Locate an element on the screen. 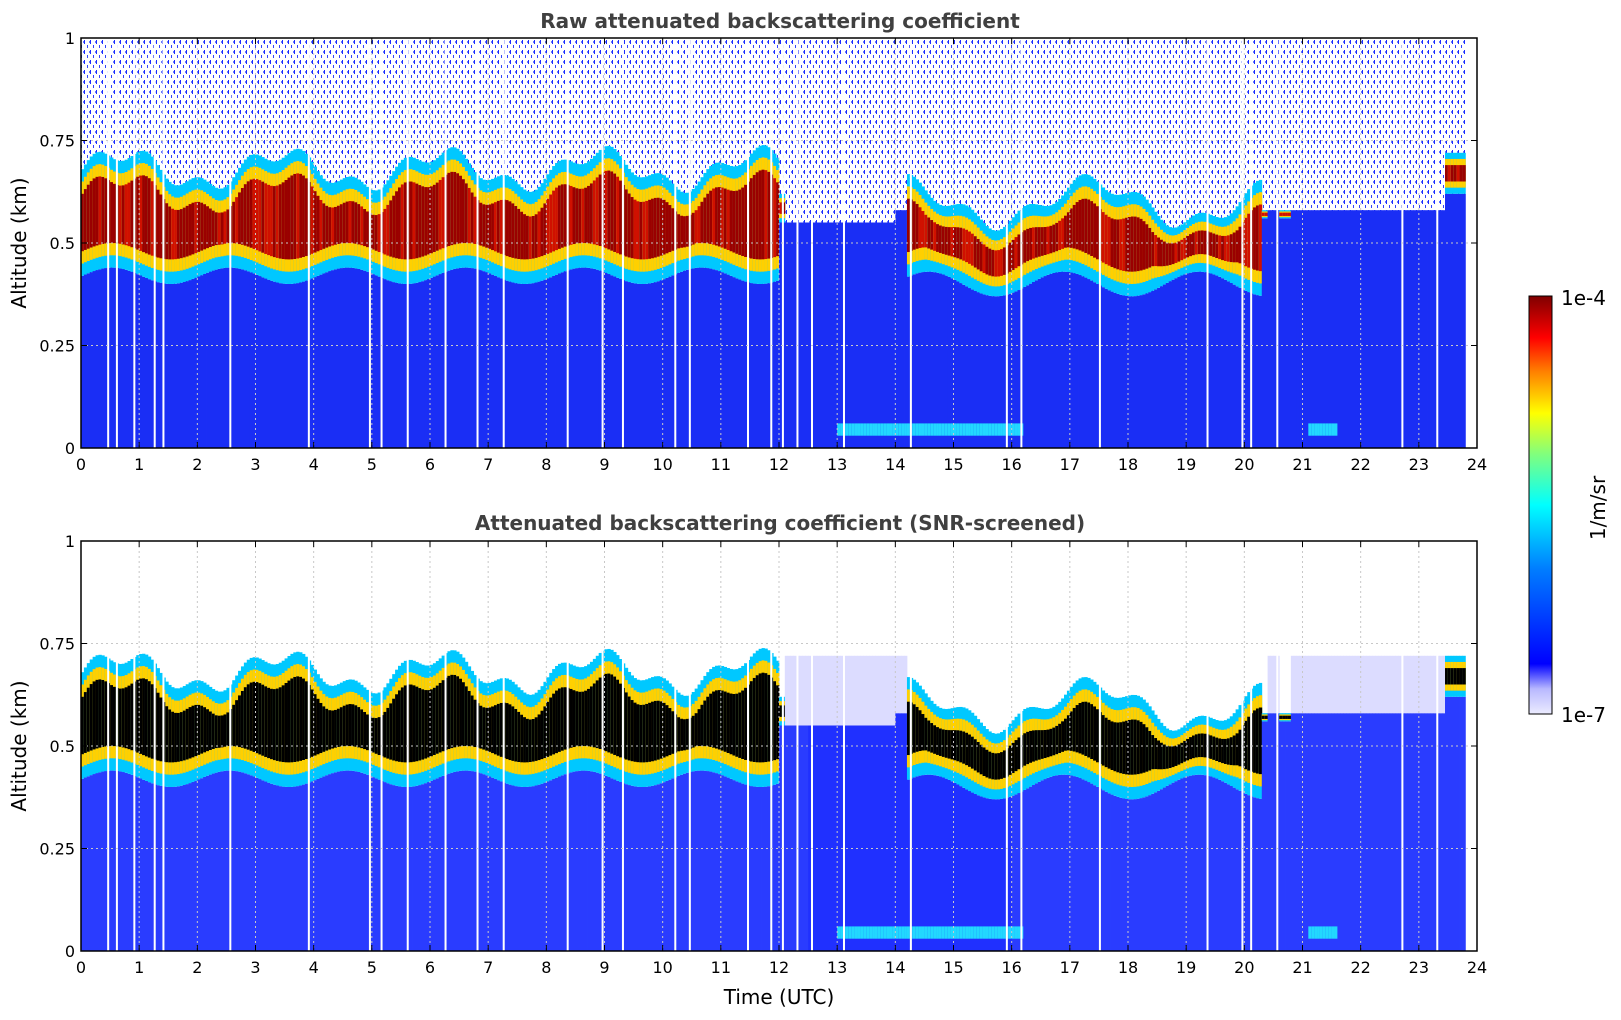 The width and height of the screenshot is (1621, 1020). x-tick-label: 3 is located at coordinates (255, 967).